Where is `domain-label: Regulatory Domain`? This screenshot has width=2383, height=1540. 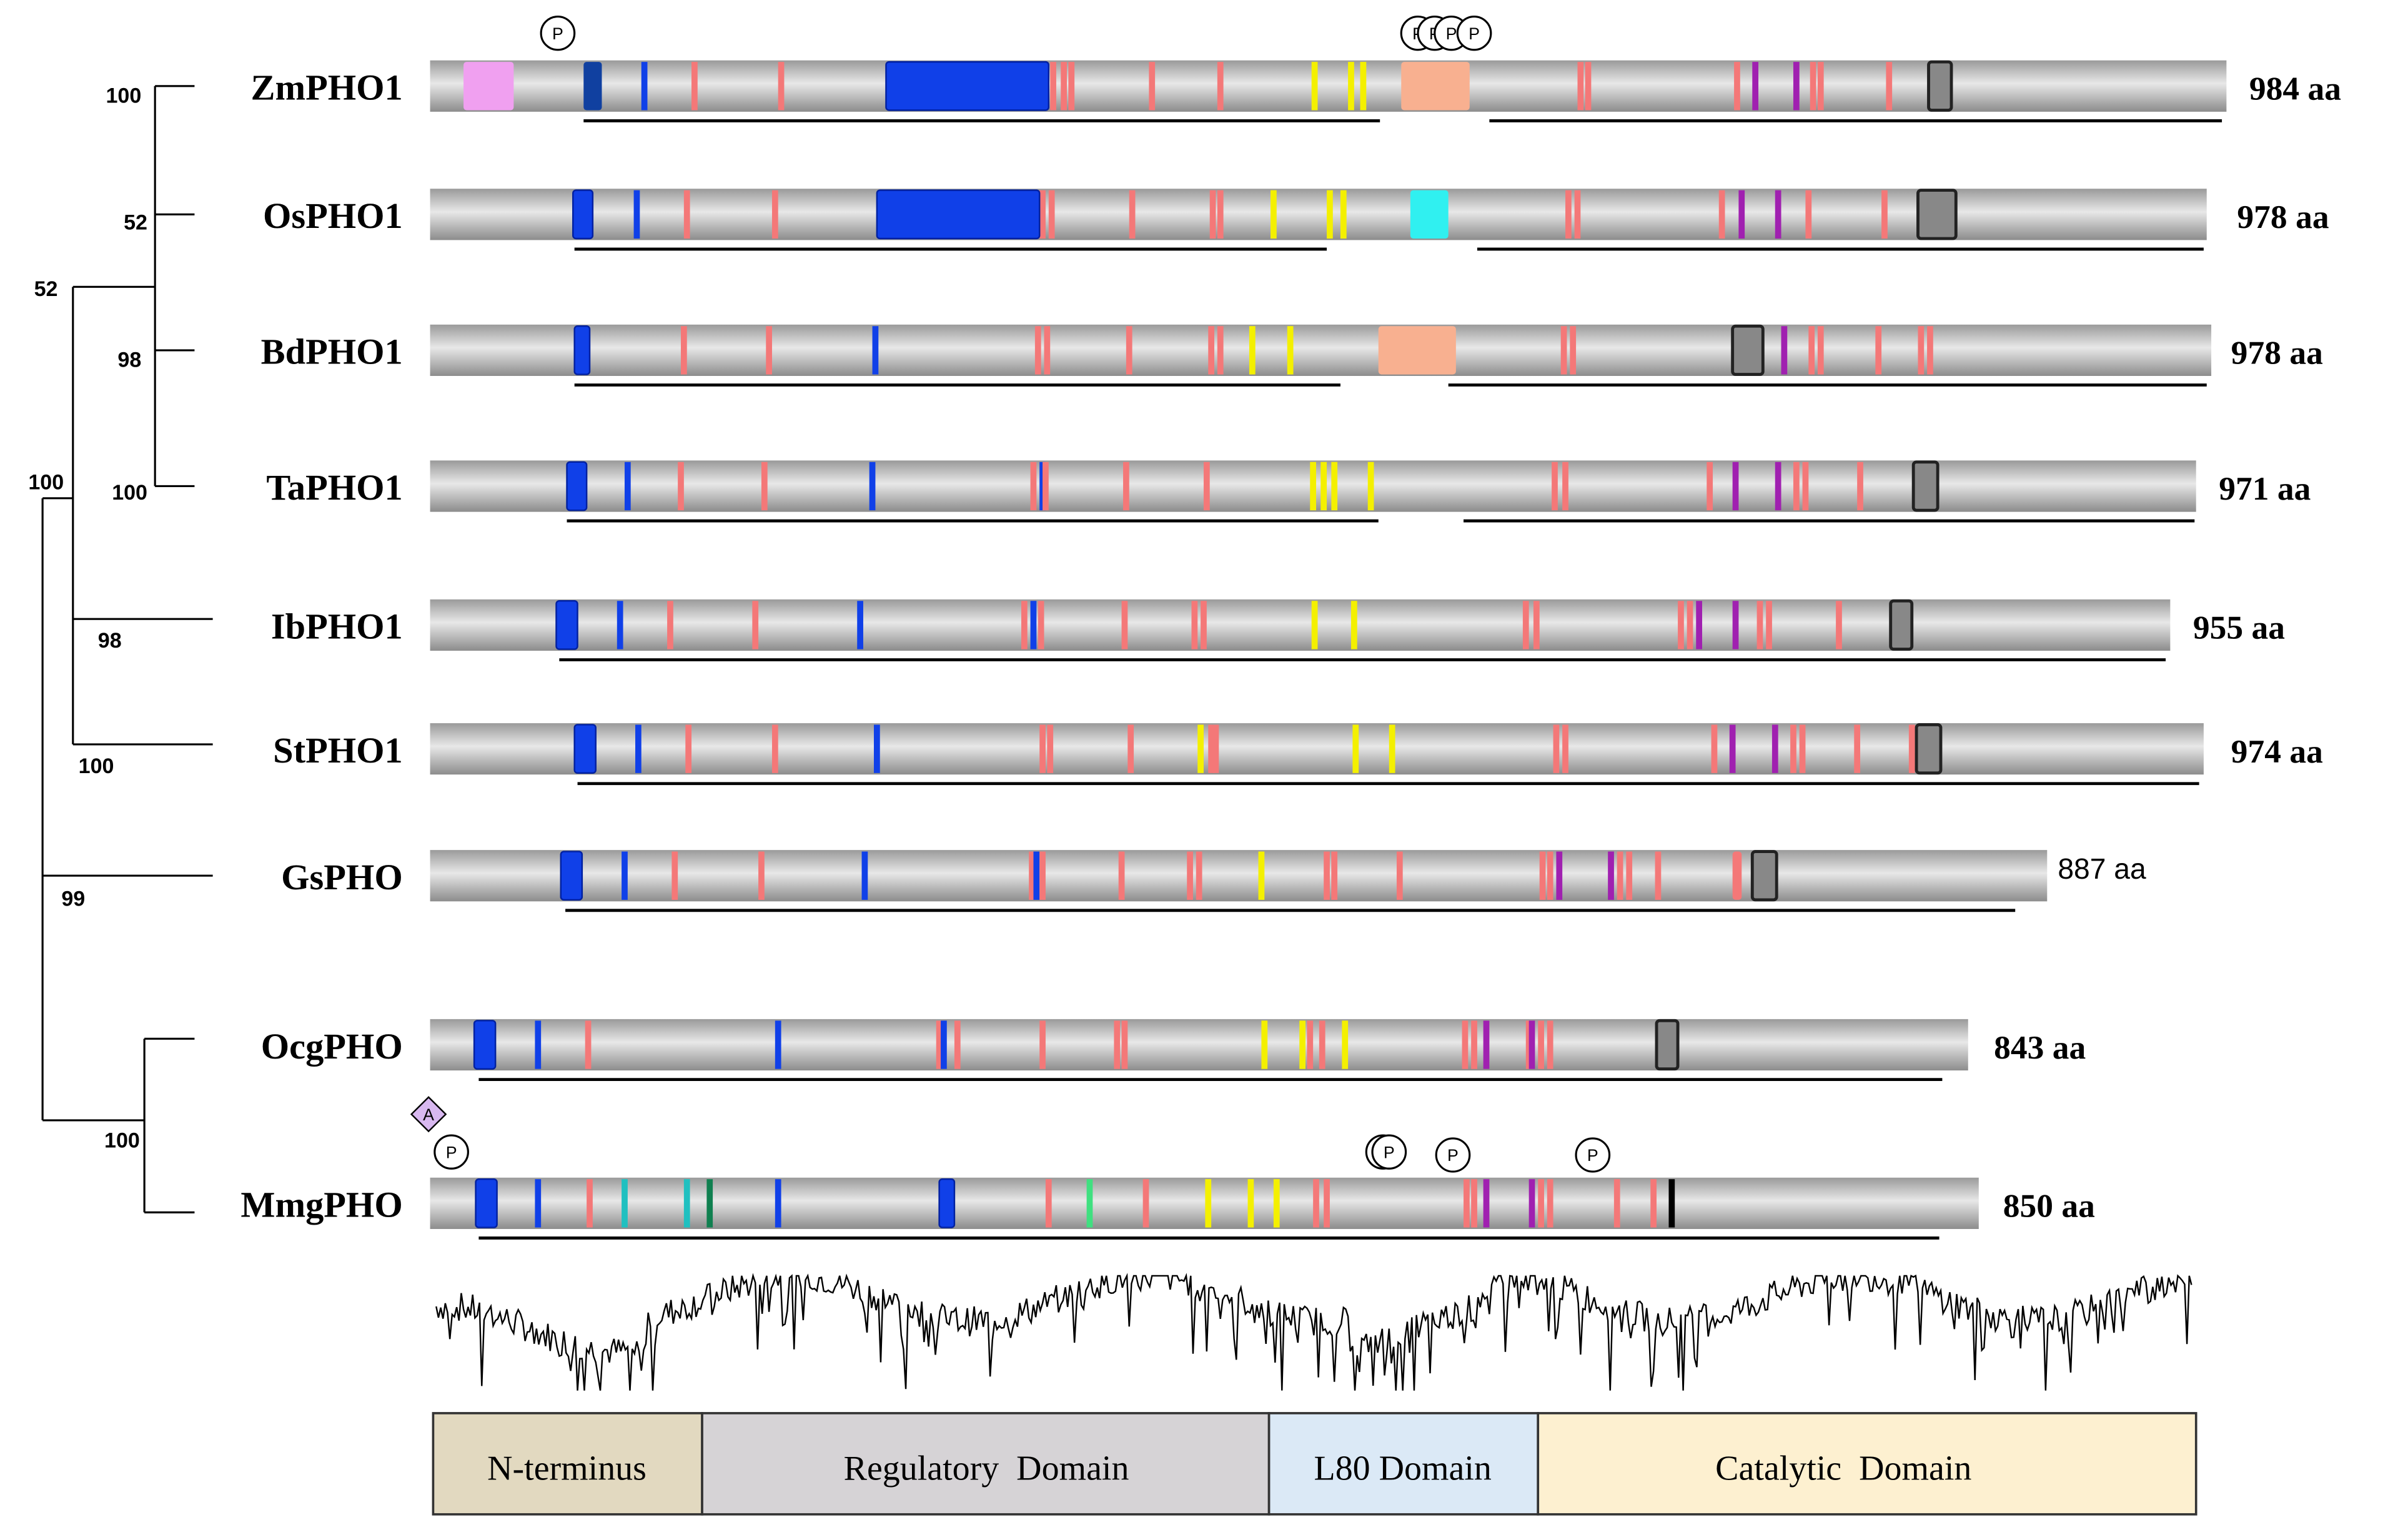
domain-label: Regulatory Domain is located at coordinates (986, 1468).